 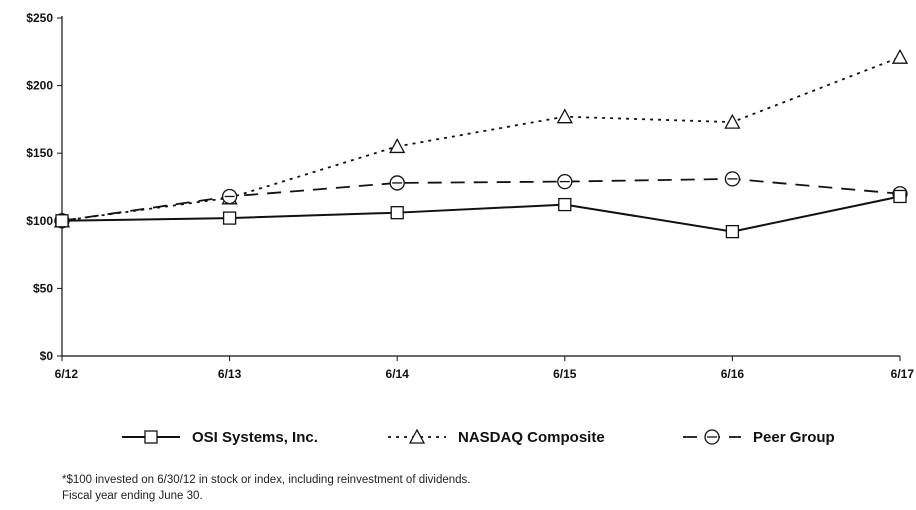 What do you see at coordinates (417, 436) in the screenshot?
I see `legend-marker-triangle` at bounding box center [417, 436].